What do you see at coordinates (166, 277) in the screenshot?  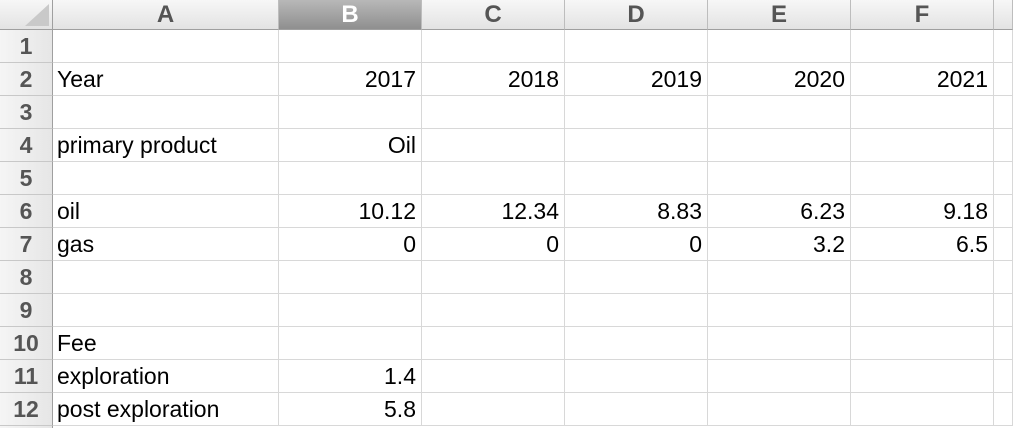 I see `cell-a8` at bounding box center [166, 277].